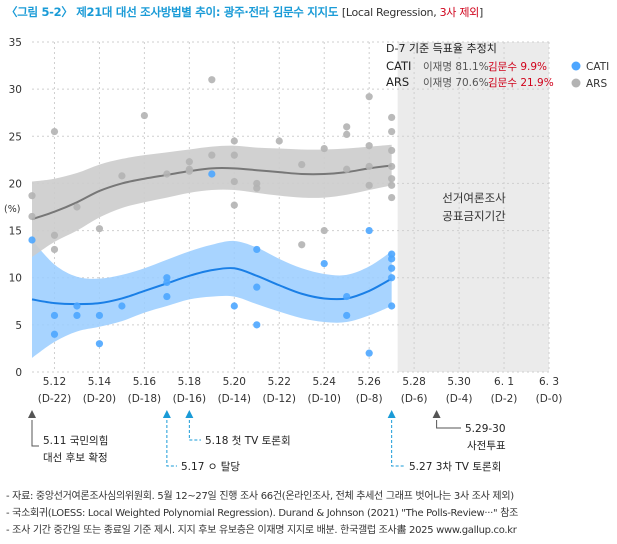 The width and height of the screenshot is (617, 544). Describe the element at coordinates (15, 137) in the screenshot. I see `y-tick-label: 25` at that location.